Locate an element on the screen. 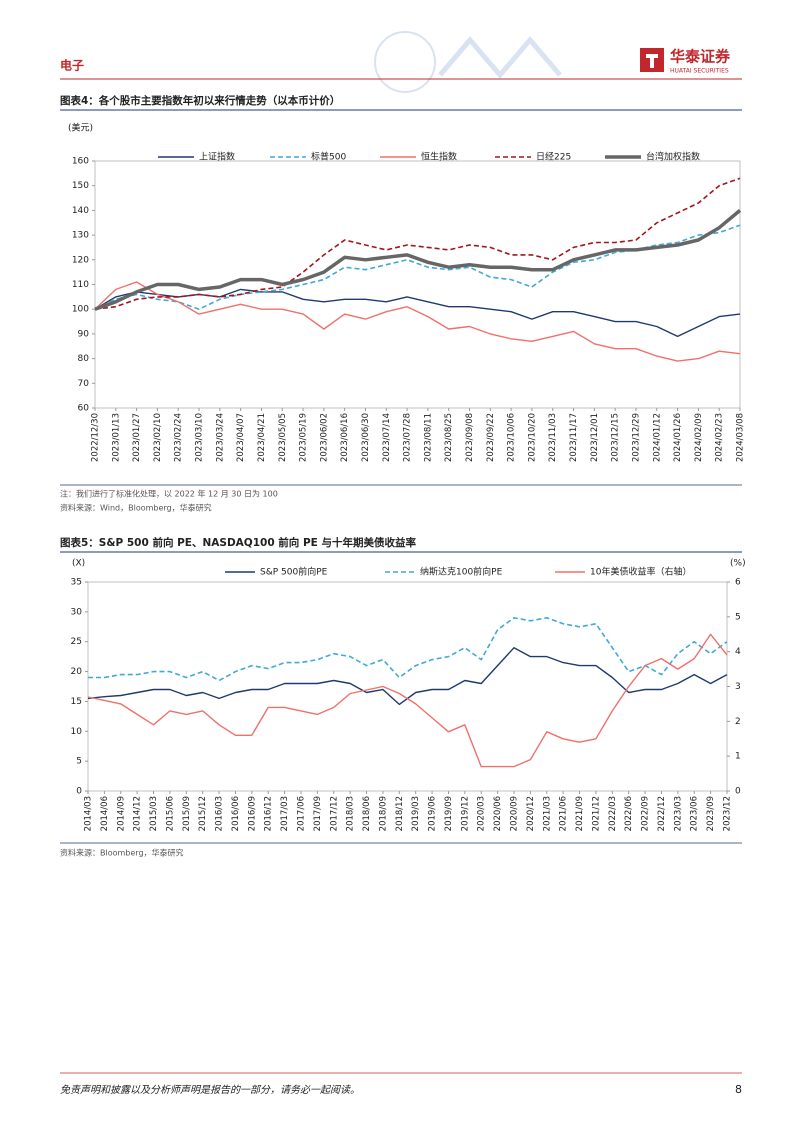 Image resolution: width=802 pixels, height=1137 pixels. x-tick-label: 2023/10/20 is located at coordinates (532, 437).